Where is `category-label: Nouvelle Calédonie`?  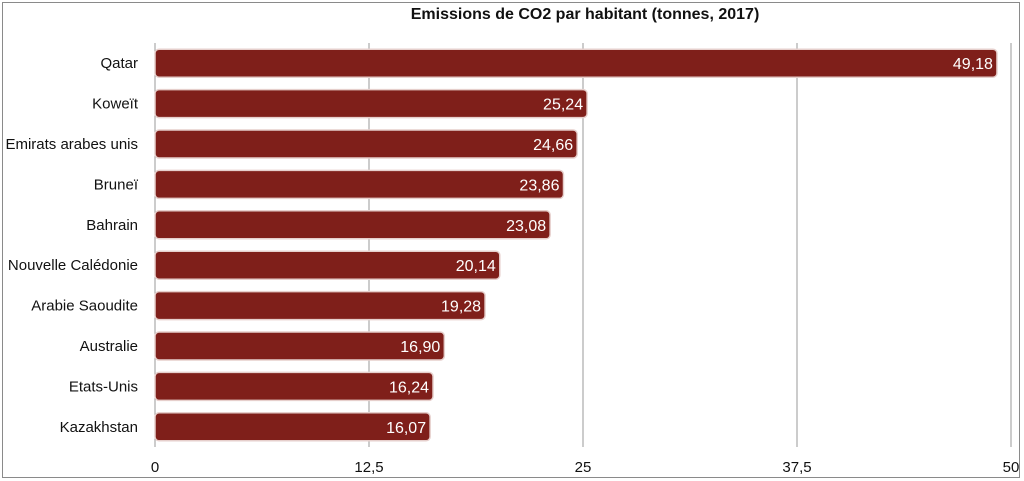
category-label: Nouvelle Calédonie is located at coordinates (73, 265).